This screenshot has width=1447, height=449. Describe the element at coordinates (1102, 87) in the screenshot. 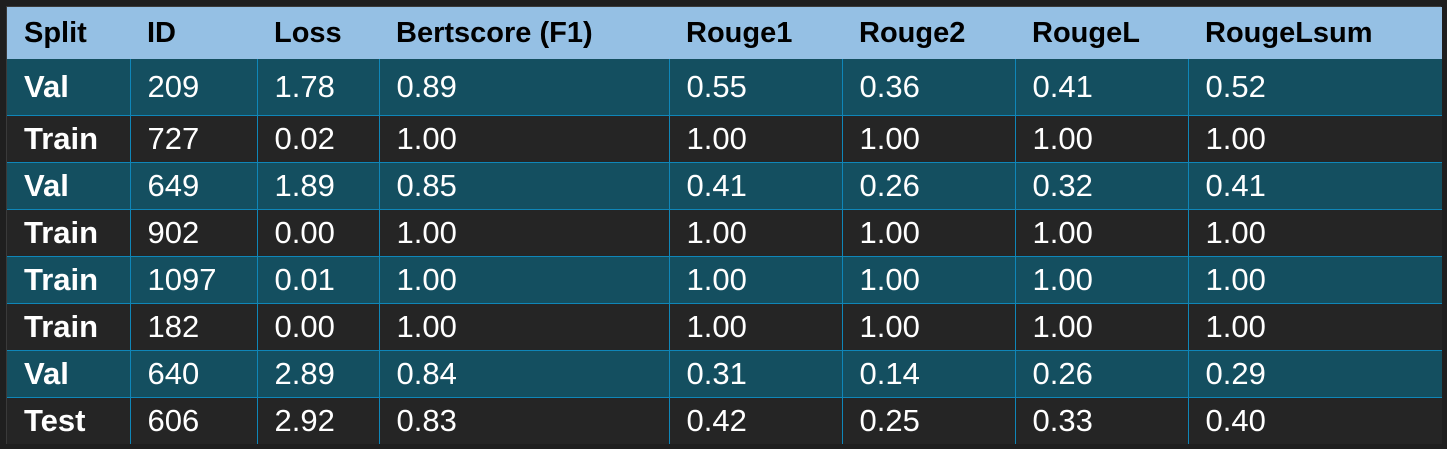

I see `cell-rougel: 0.41` at that location.